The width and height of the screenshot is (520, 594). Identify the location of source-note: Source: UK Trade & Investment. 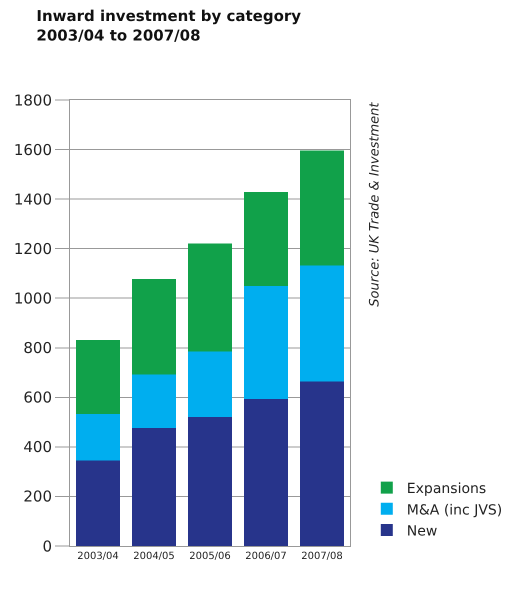
(375, 204).